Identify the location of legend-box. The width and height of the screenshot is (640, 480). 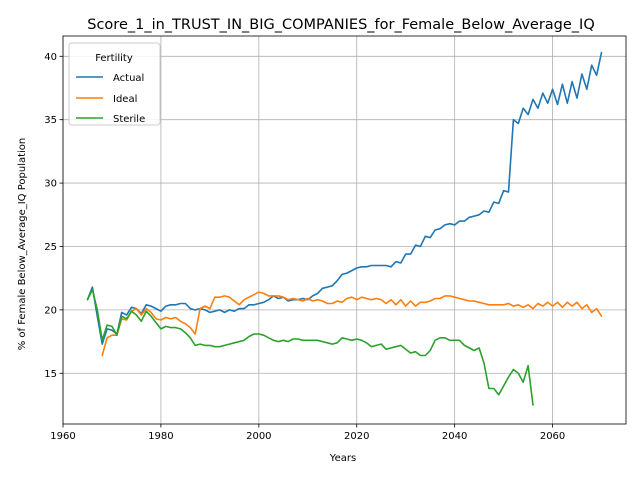
(114, 84).